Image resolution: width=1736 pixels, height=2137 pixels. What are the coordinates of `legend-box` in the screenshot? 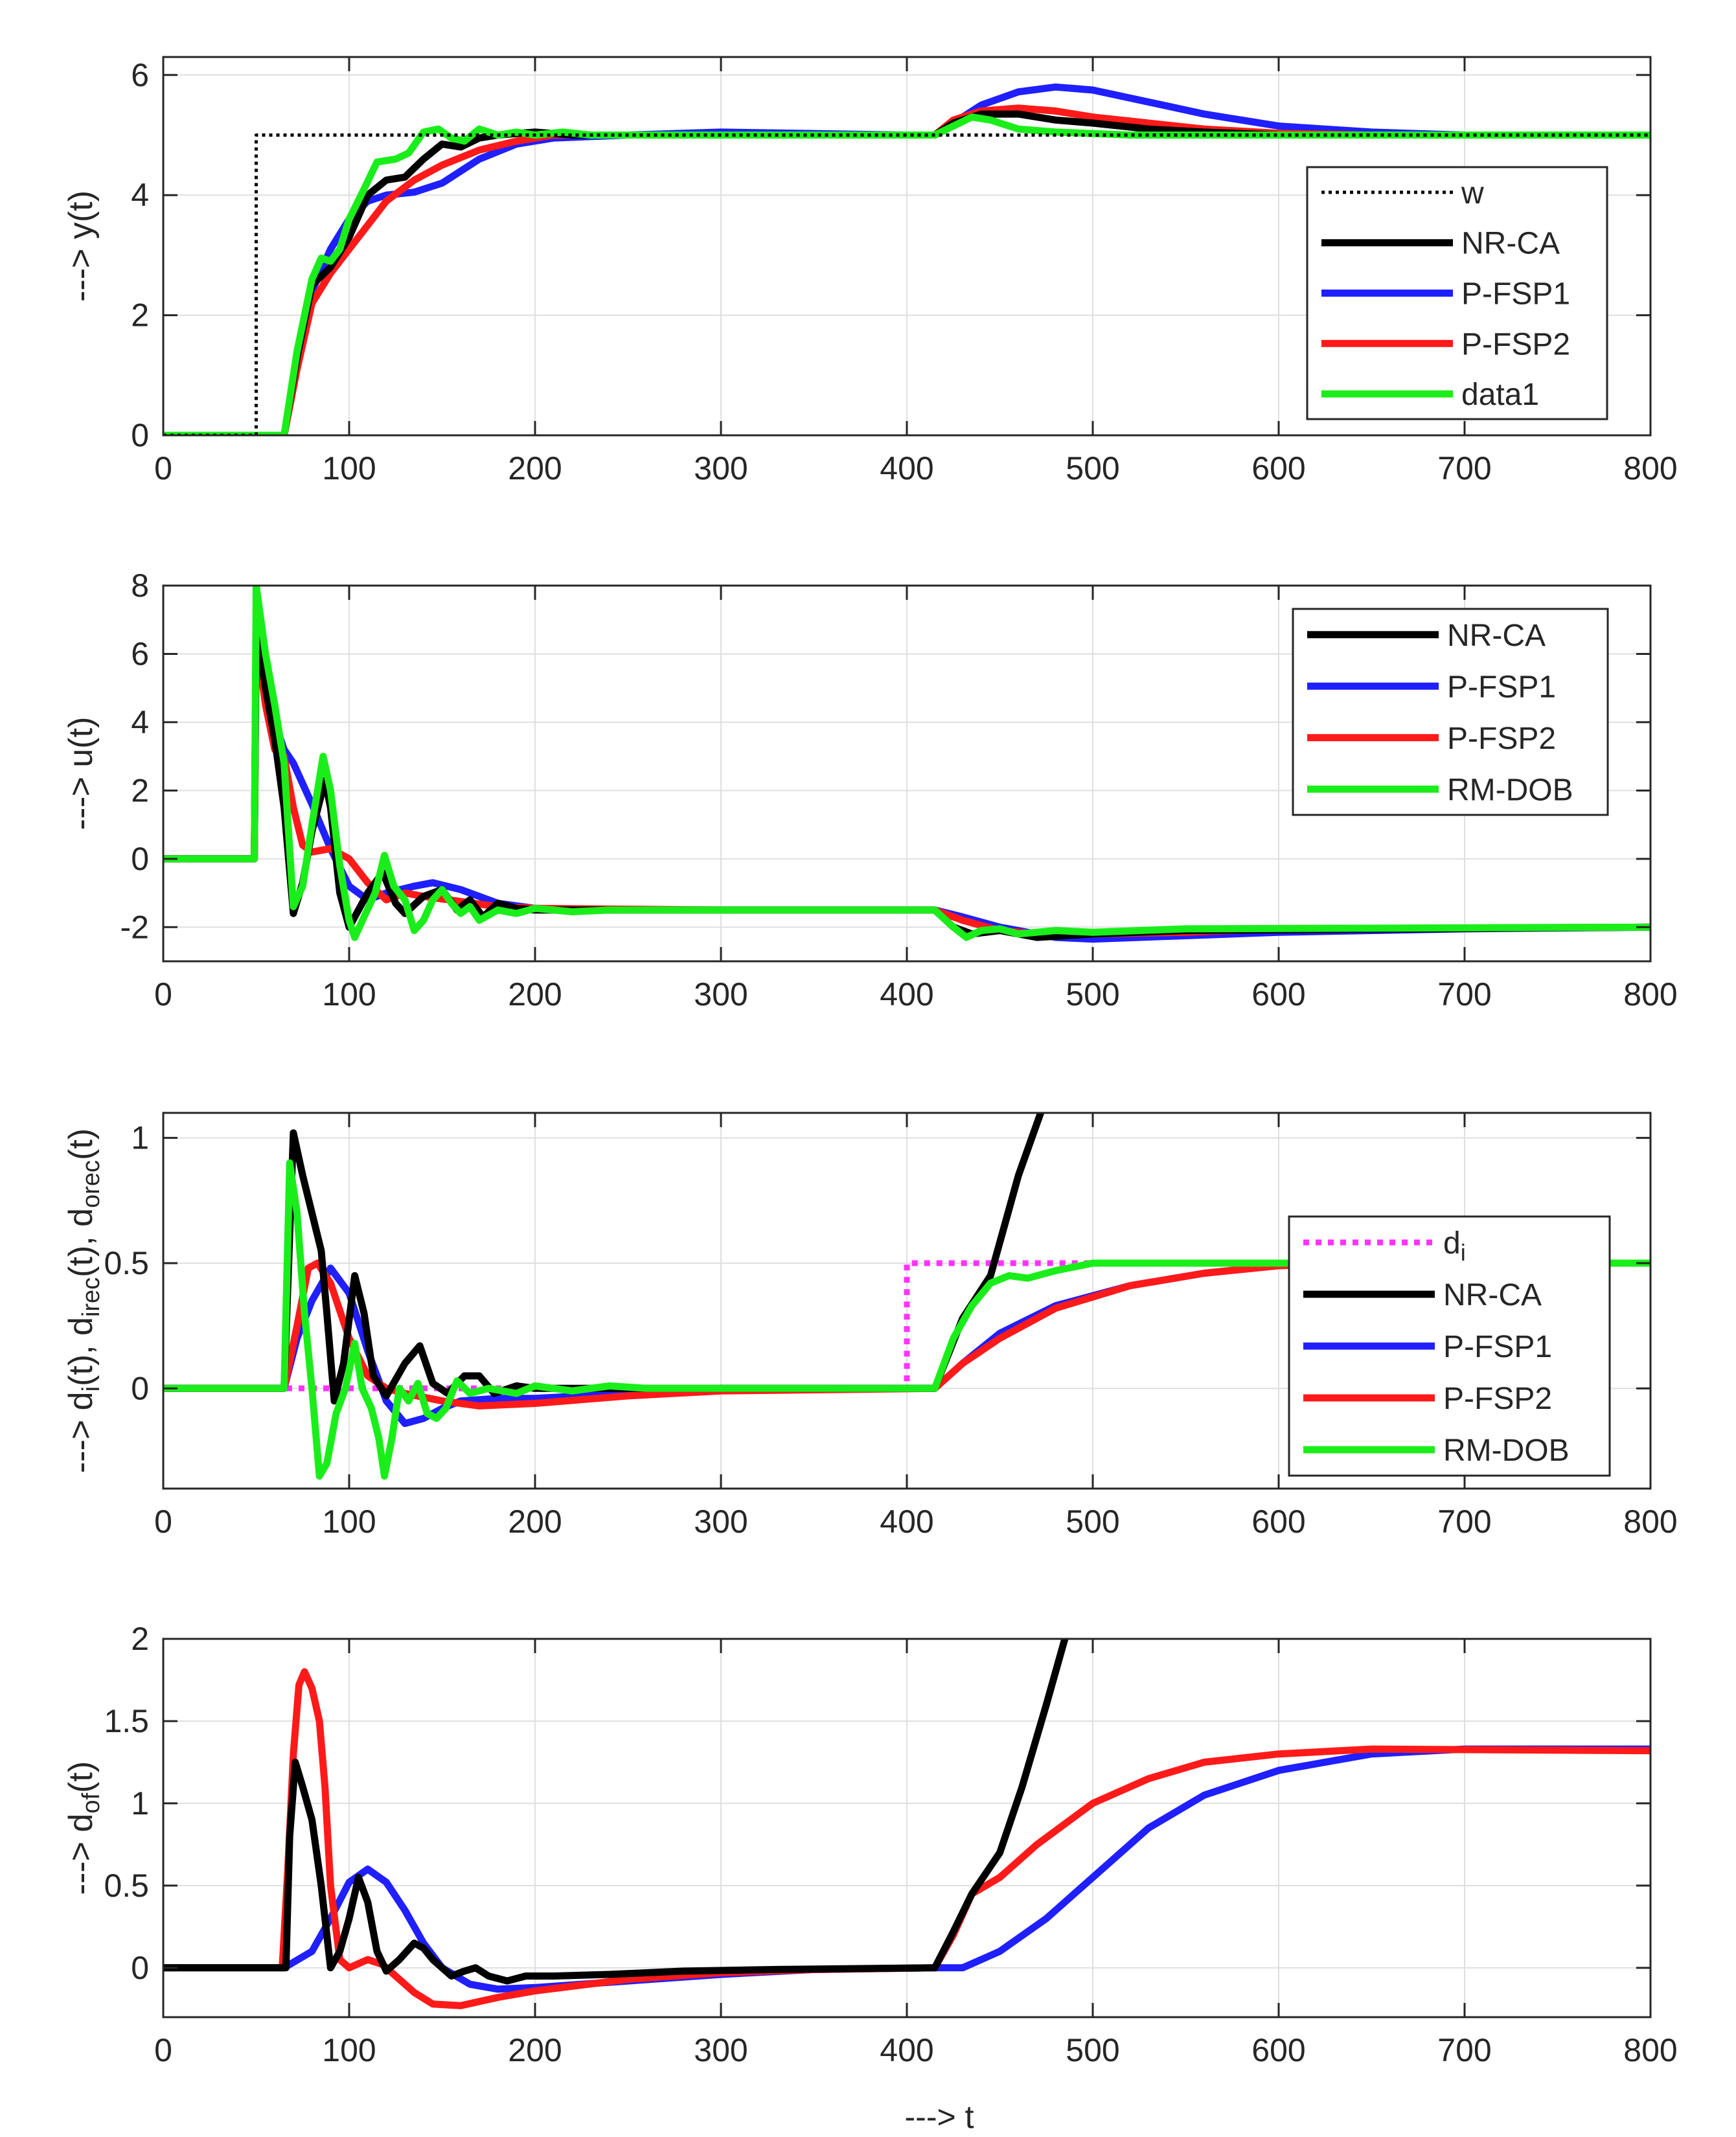 It's located at (1451, 712).